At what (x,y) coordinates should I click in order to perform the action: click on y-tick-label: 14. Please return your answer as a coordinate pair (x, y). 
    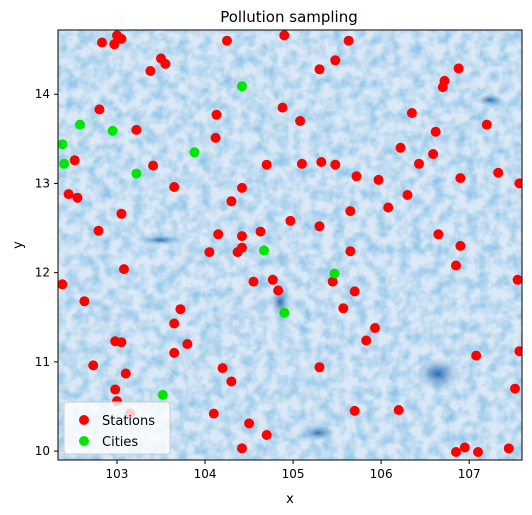
    Looking at the image, I should click on (42, 94).